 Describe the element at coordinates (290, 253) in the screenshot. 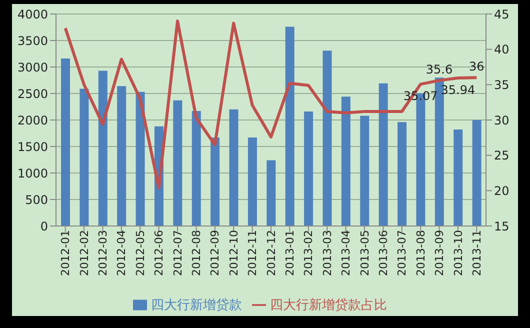

I see `x-tick-label: 2013-01` at that location.